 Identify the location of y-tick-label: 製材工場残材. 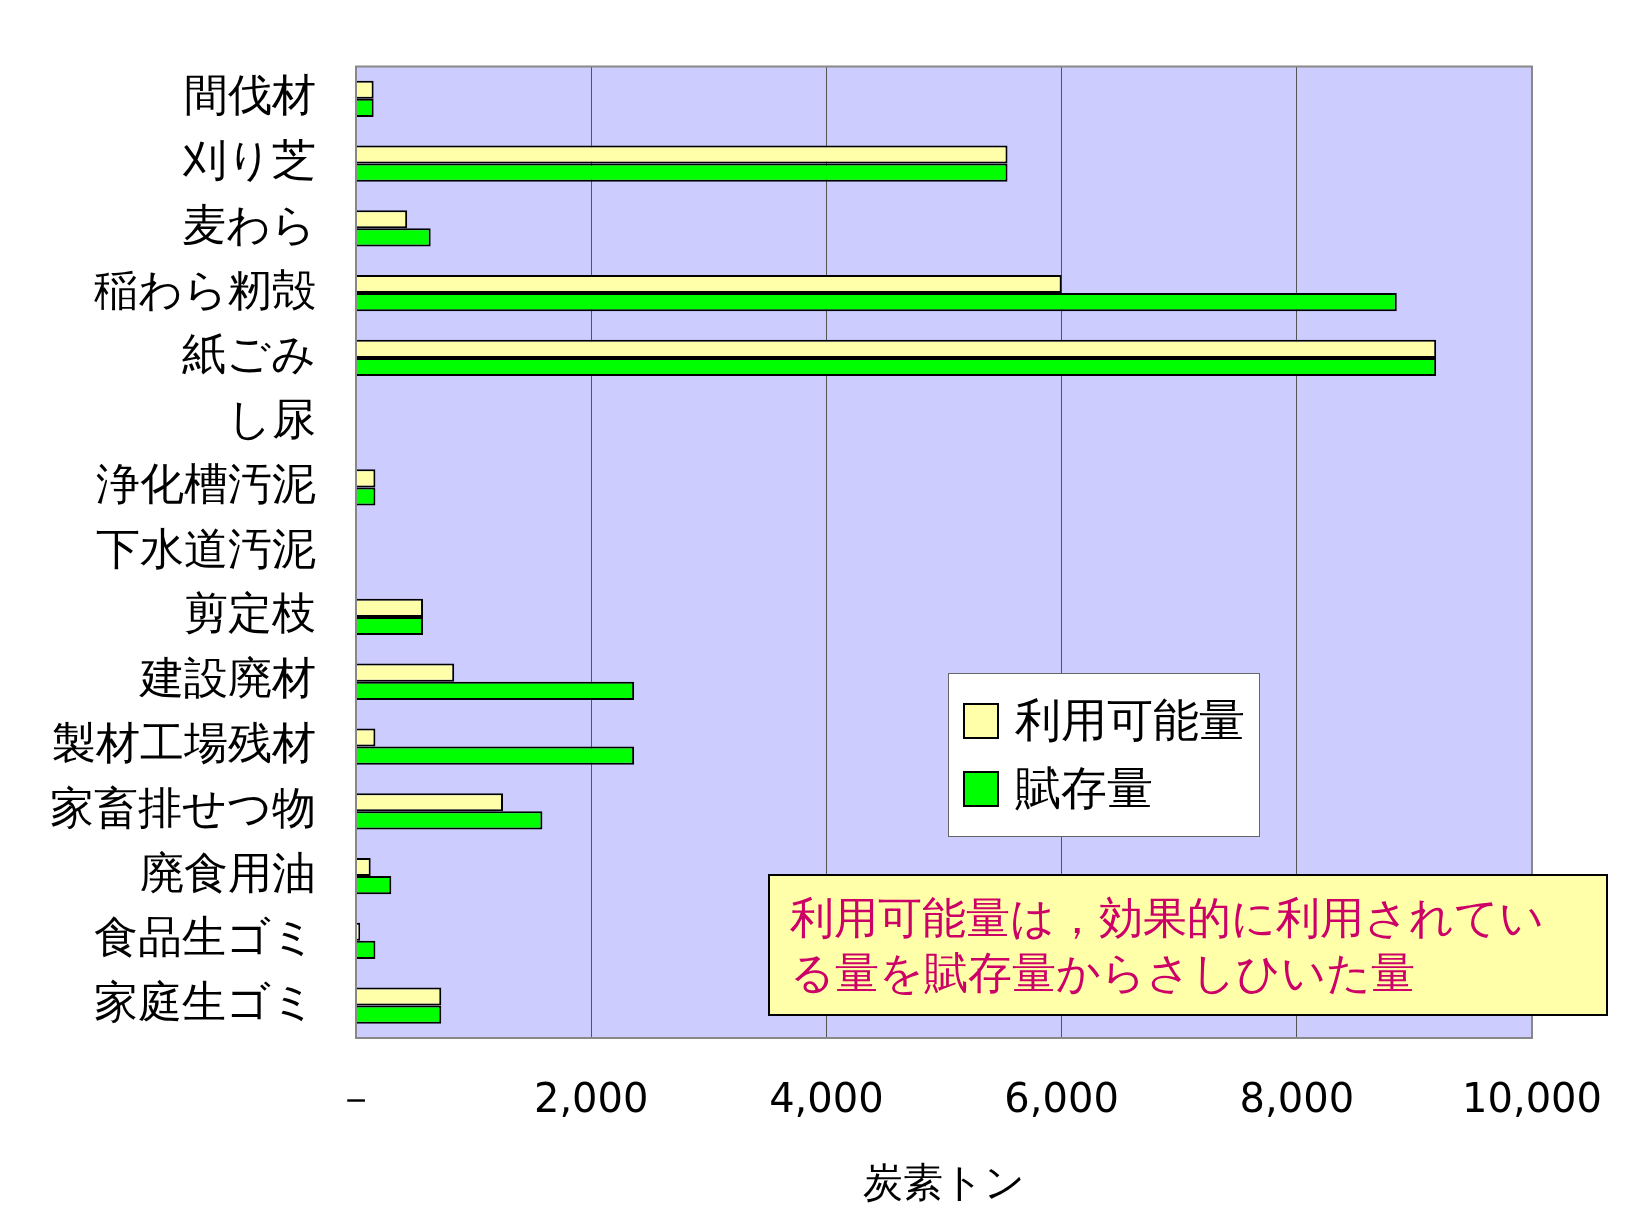
(184, 742).